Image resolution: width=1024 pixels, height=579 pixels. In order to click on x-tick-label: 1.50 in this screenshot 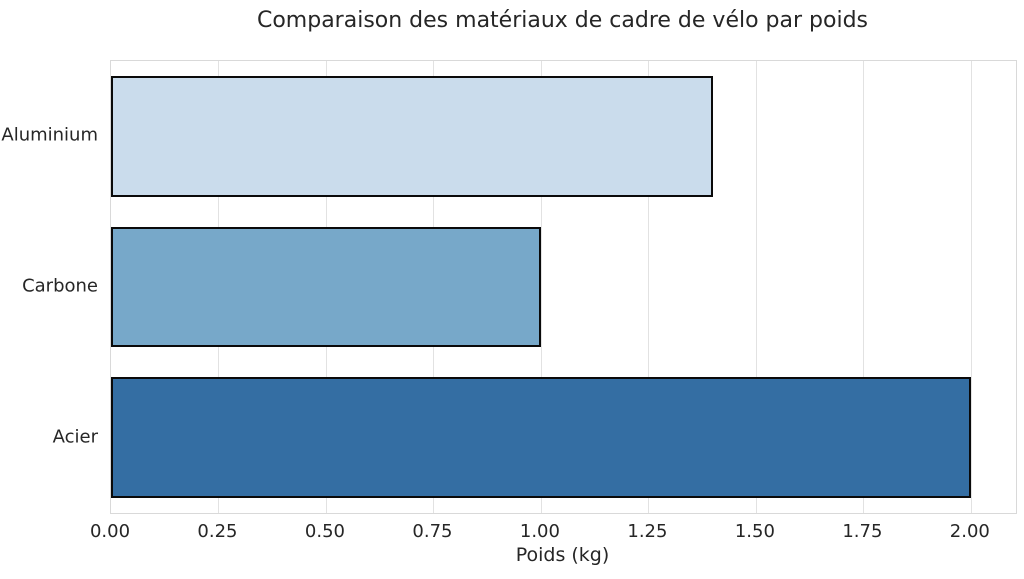, I will do `click(754, 531)`.